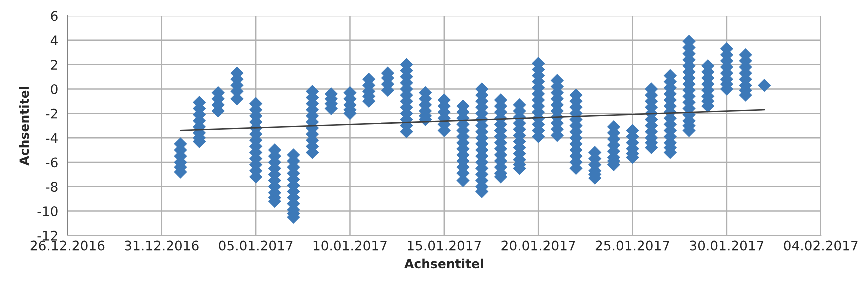 This screenshot has height=291, width=868. I want to click on x-tick-label: 30.01.2017, so click(727, 245).